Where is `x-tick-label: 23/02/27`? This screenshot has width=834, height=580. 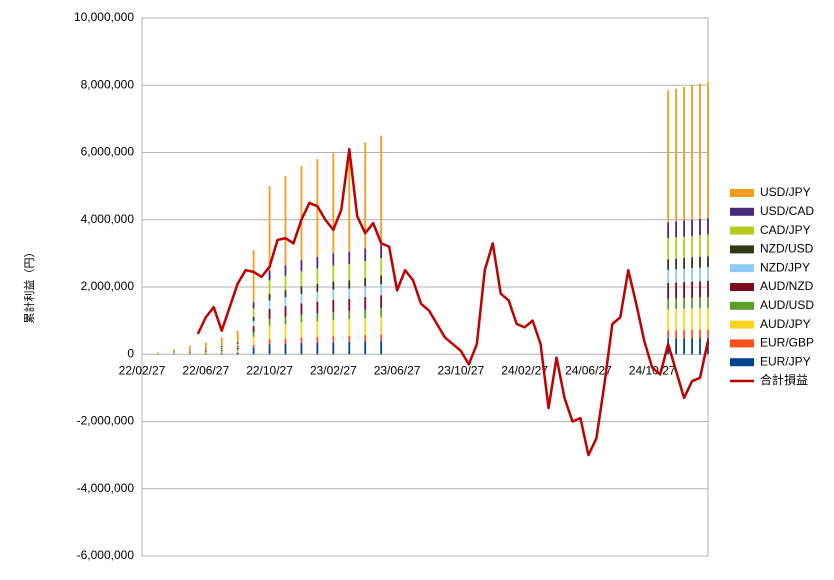
x-tick-label: 23/02/27 is located at coordinates (333, 370).